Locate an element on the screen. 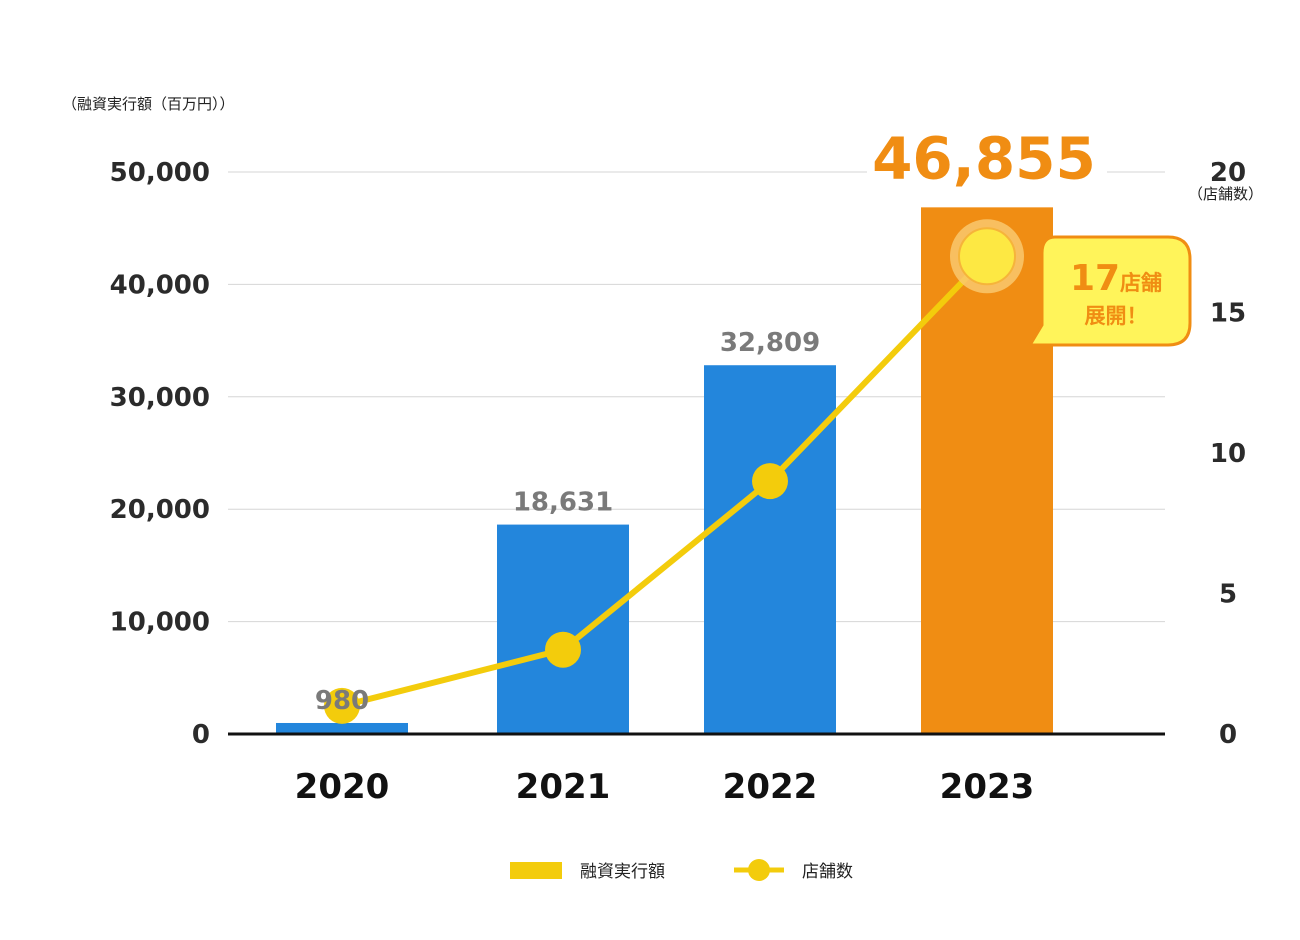  x-ticks: 2020 2021 2022 2023 is located at coordinates (665, 787).